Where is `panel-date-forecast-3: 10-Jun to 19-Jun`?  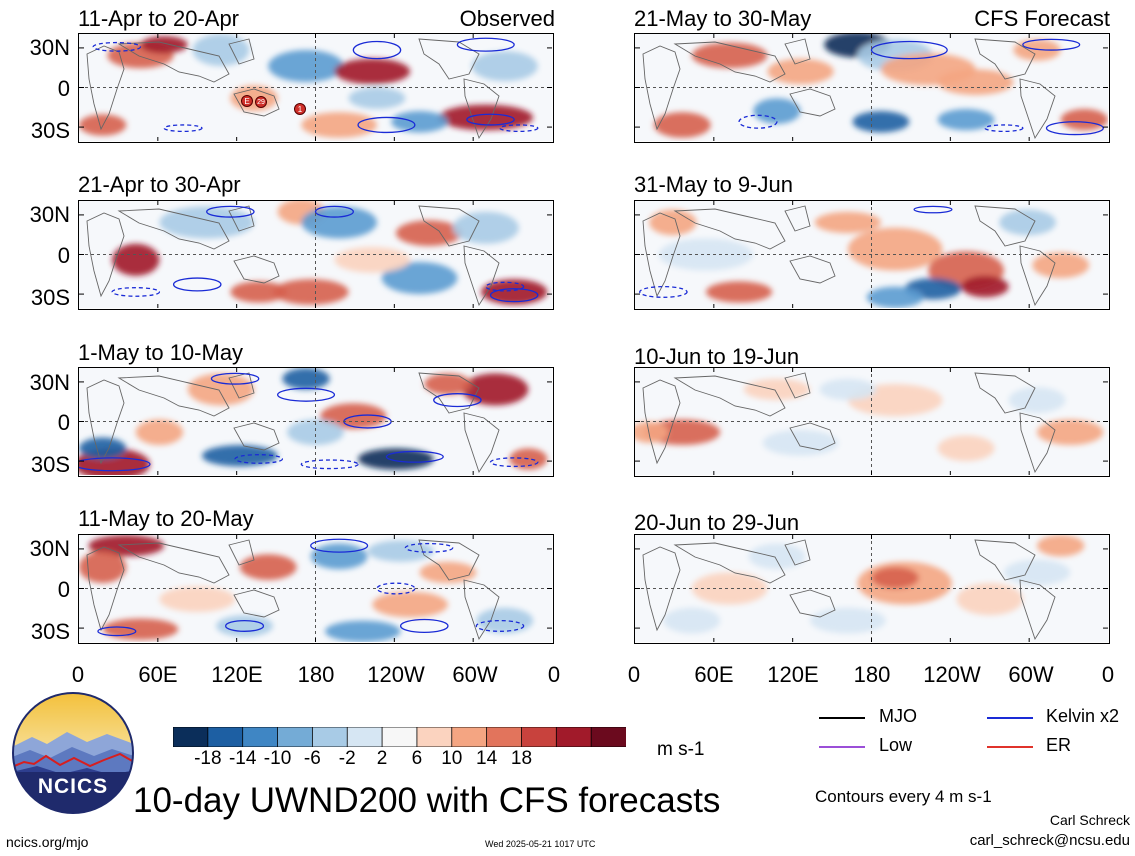
panel-date-forecast-3: 10-Jun to 19-Jun is located at coordinates (717, 356).